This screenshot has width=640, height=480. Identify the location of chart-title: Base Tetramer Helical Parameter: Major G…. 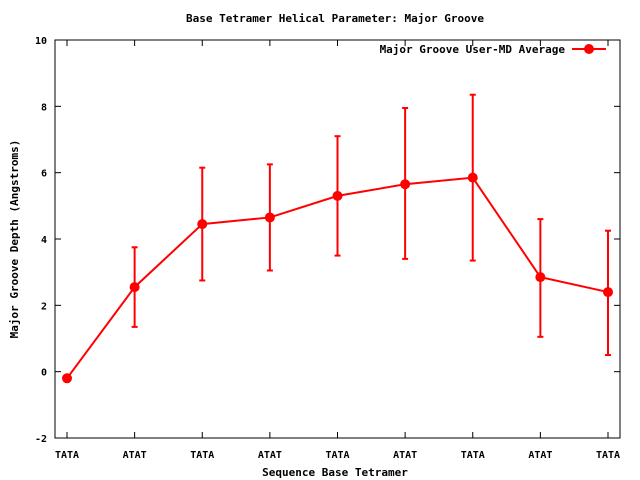
(335, 18).